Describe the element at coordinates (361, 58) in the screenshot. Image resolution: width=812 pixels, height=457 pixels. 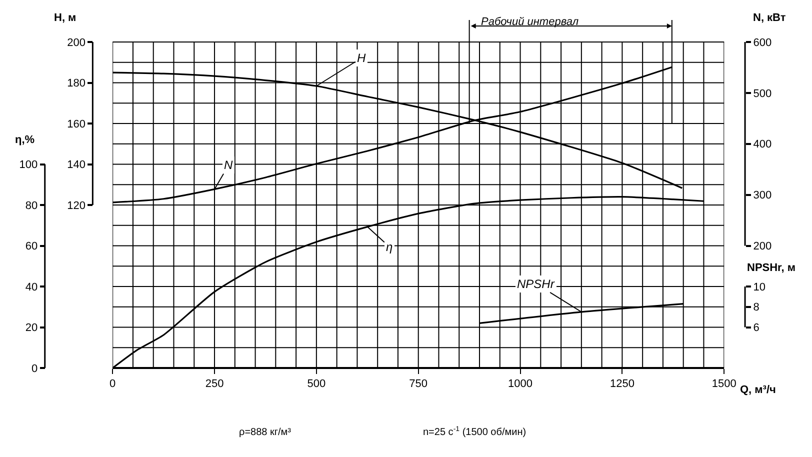
I see `text: H` at that location.